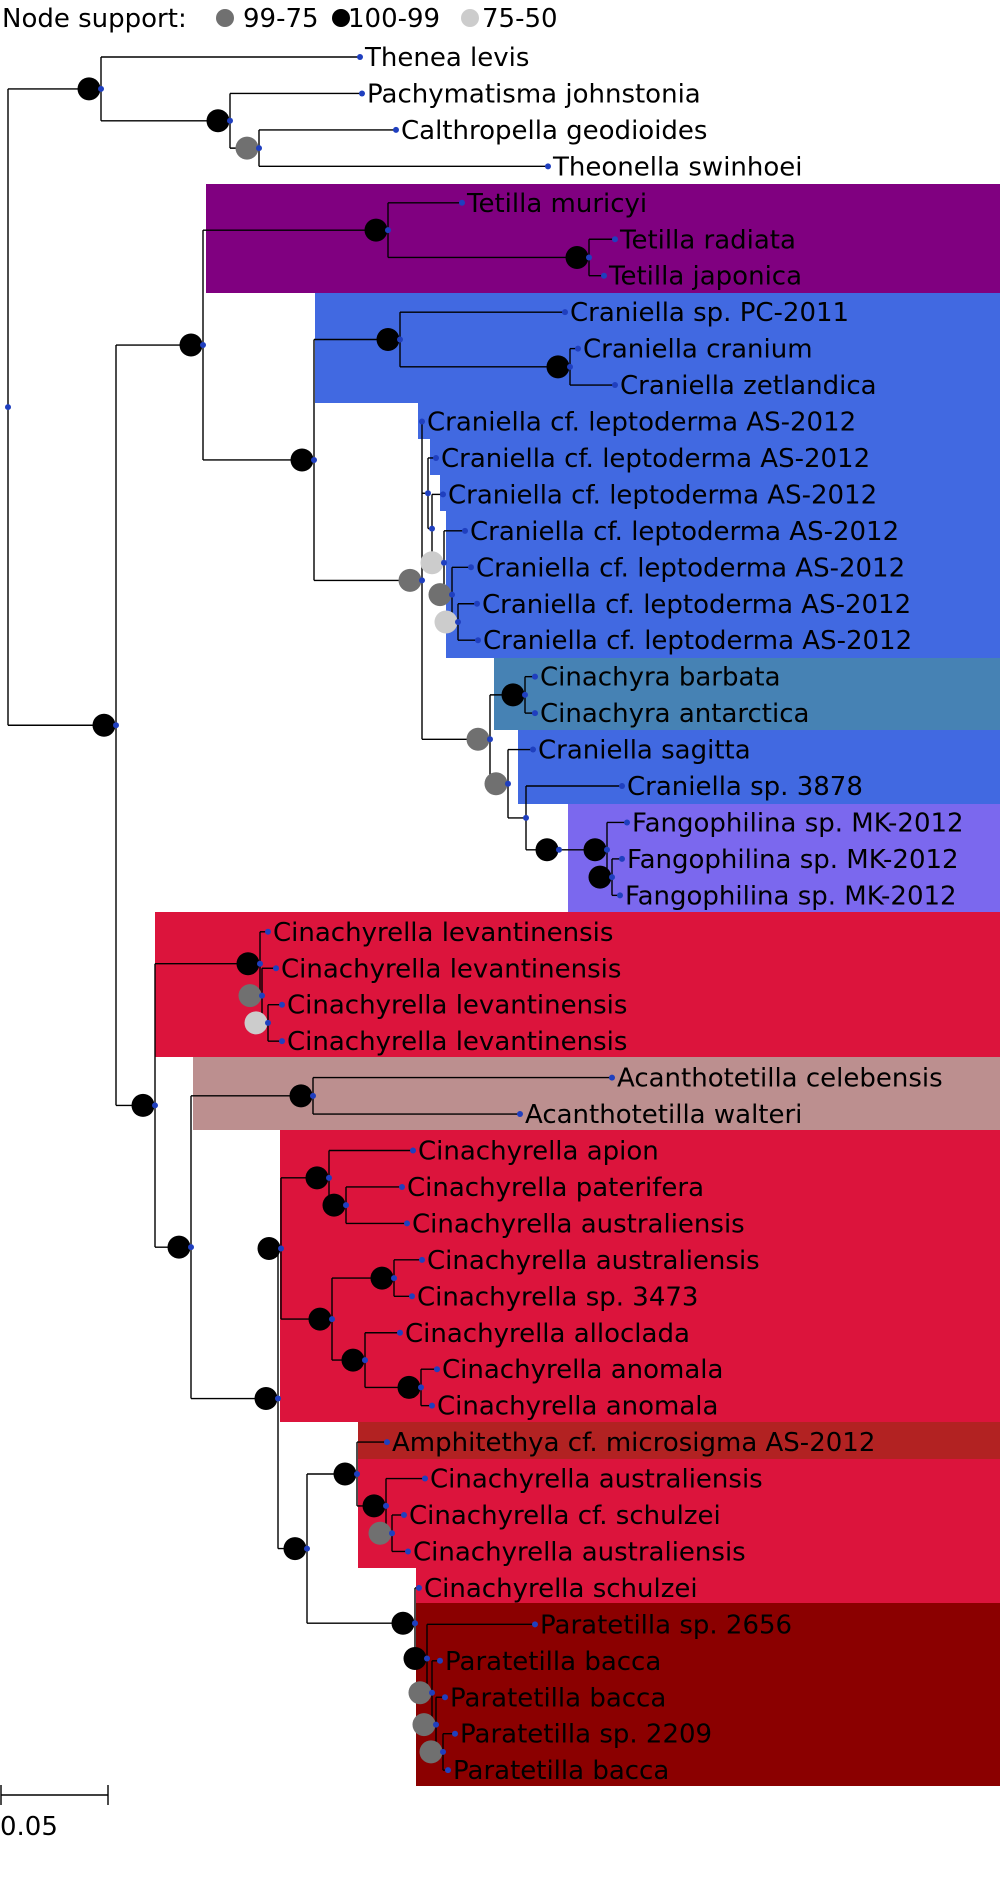 The height and width of the screenshot is (1890, 1000). I want to click on taxon-label: Tetilla radiata, so click(707, 240).